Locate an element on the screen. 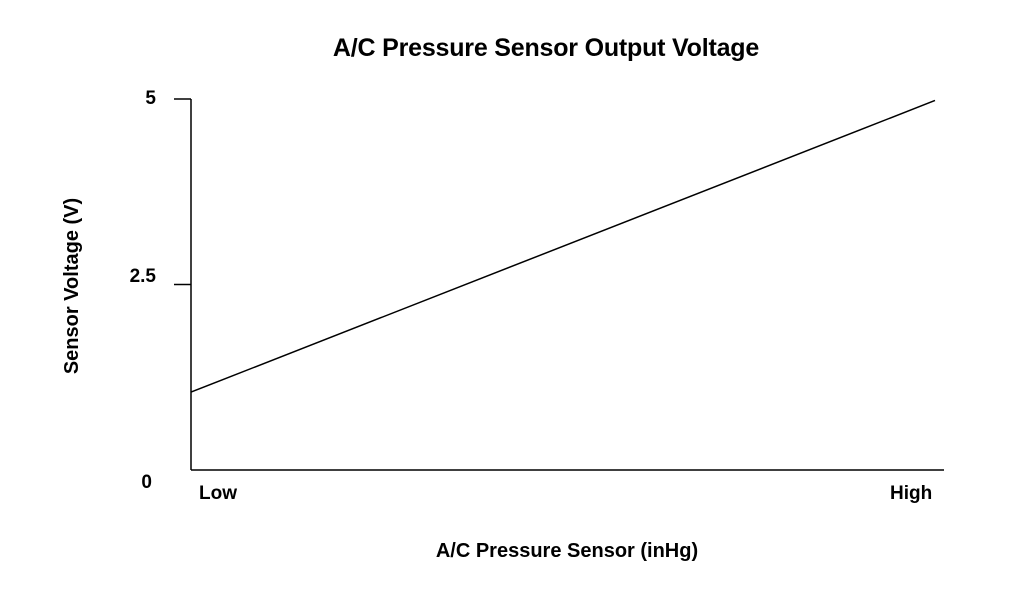  x-axis-label: A/C Pressure Sensor (inHg) is located at coordinates (567, 551).